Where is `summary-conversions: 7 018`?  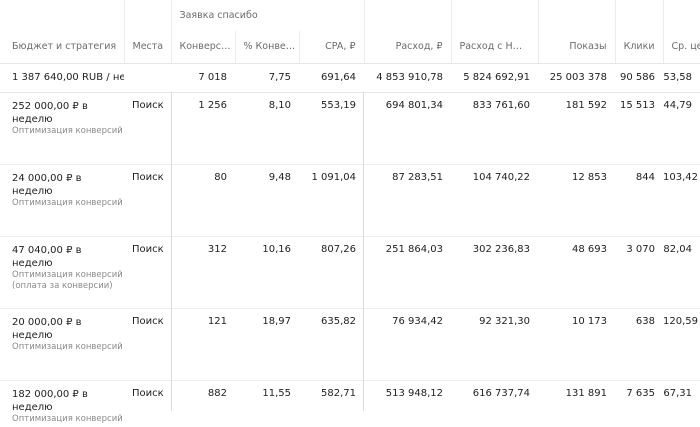
summary-conversions: 7 018 is located at coordinates (203, 78).